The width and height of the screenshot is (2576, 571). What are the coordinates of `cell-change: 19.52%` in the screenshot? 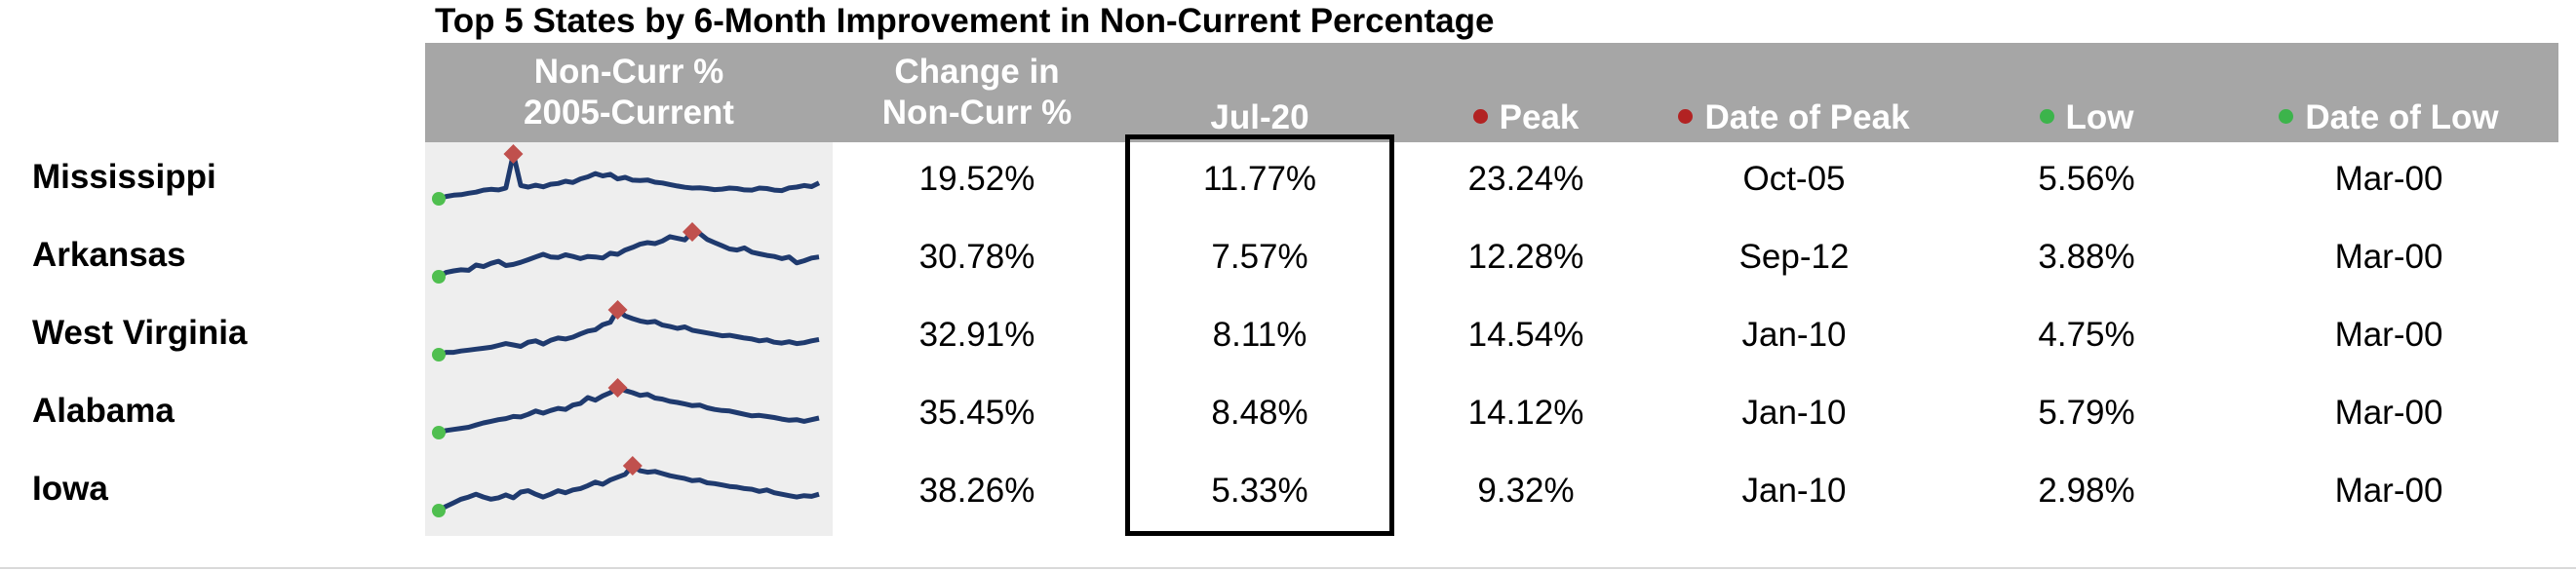 It's located at (976, 179).